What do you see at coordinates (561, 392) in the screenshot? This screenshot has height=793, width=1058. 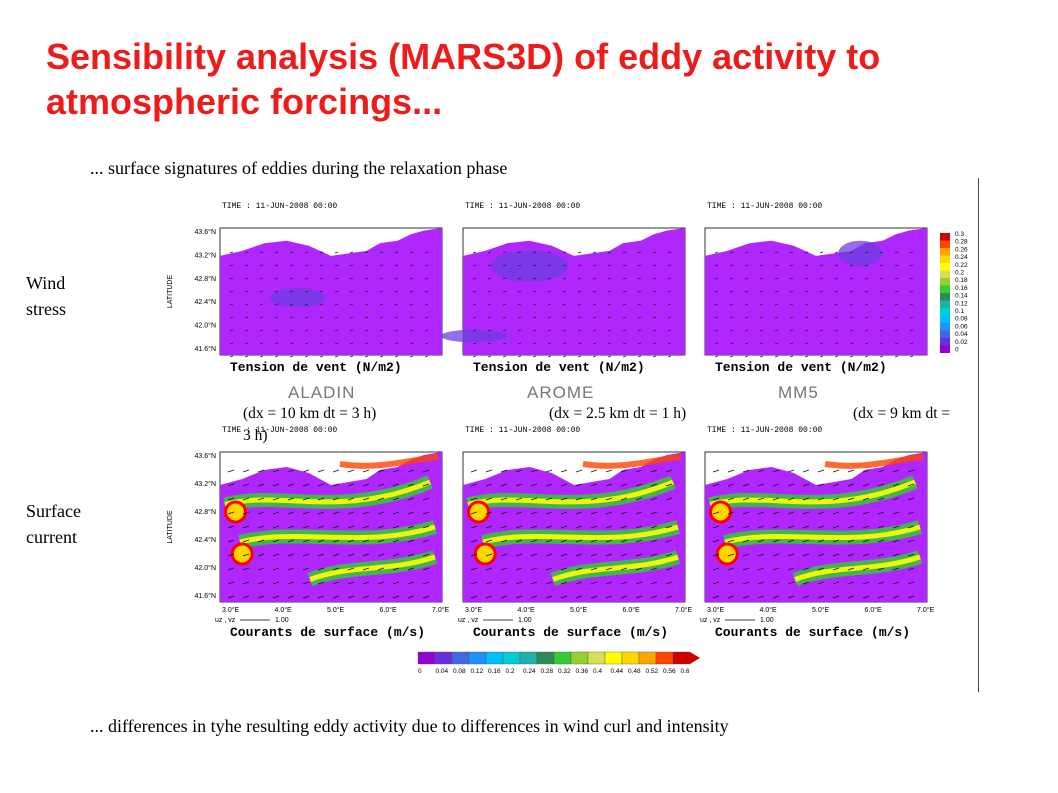 I see `model-label-arome: AROME` at bounding box center [561, 392].